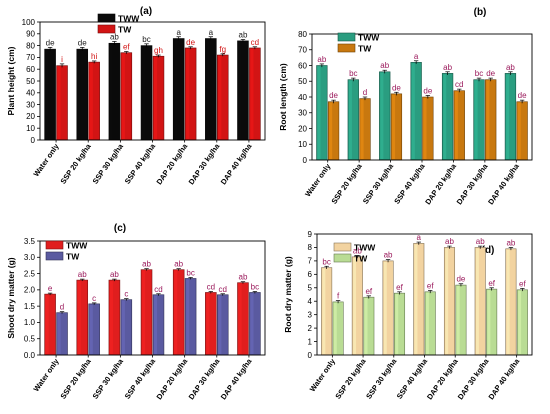 The image size is (550, 414). I want to click on y-tick-label: 50, so click(302, 81).